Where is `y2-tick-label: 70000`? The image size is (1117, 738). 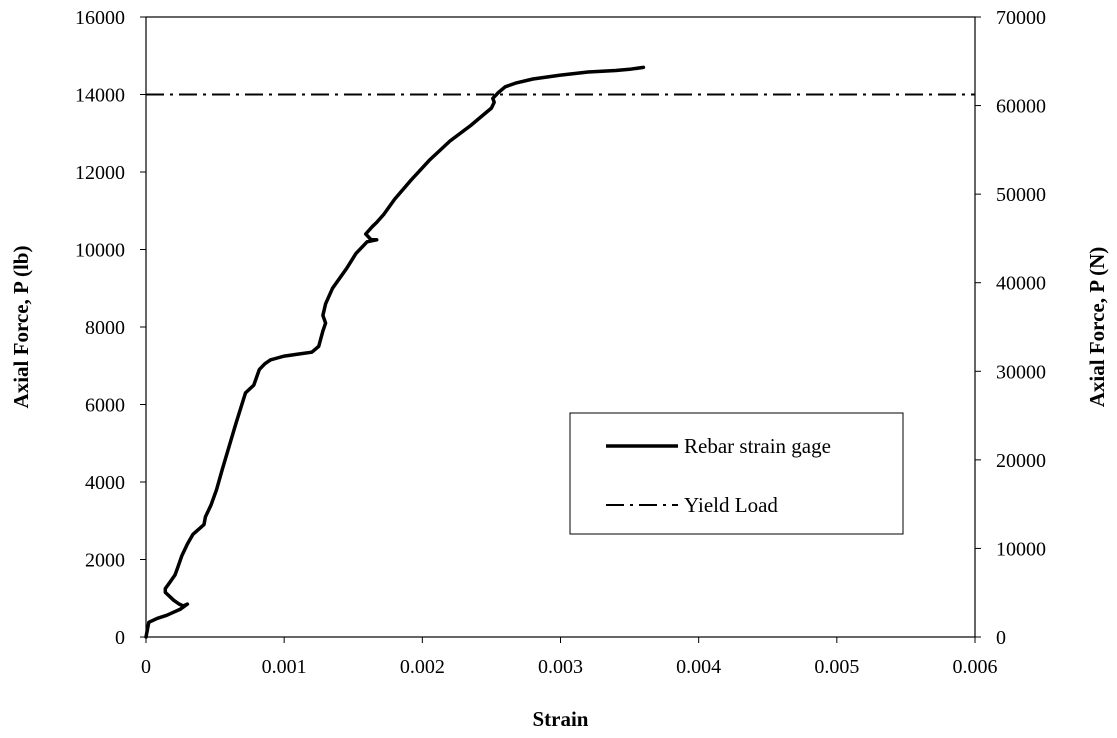
y2-tick-label: 70000 is located at coordinates (1021, 18).